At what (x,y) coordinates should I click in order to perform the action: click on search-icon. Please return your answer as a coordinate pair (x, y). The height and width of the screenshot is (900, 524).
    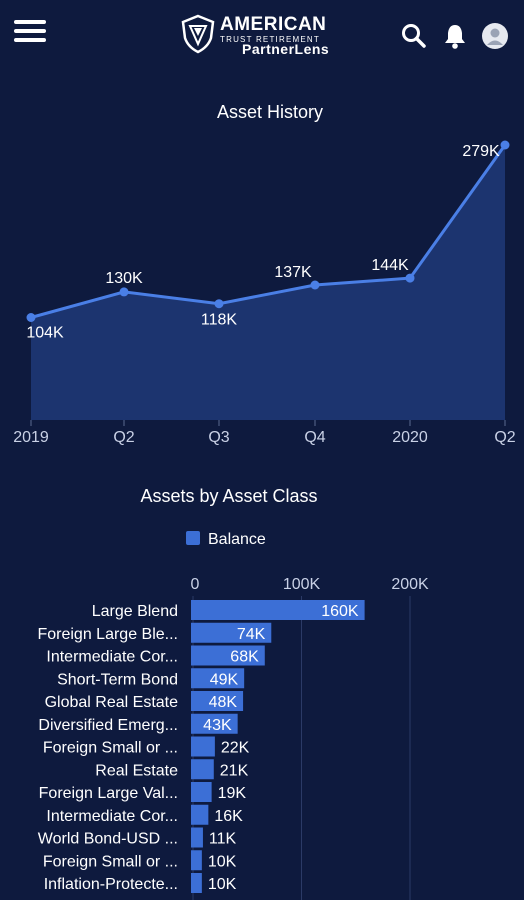
    Looking at the image, I should click on (414, 36).